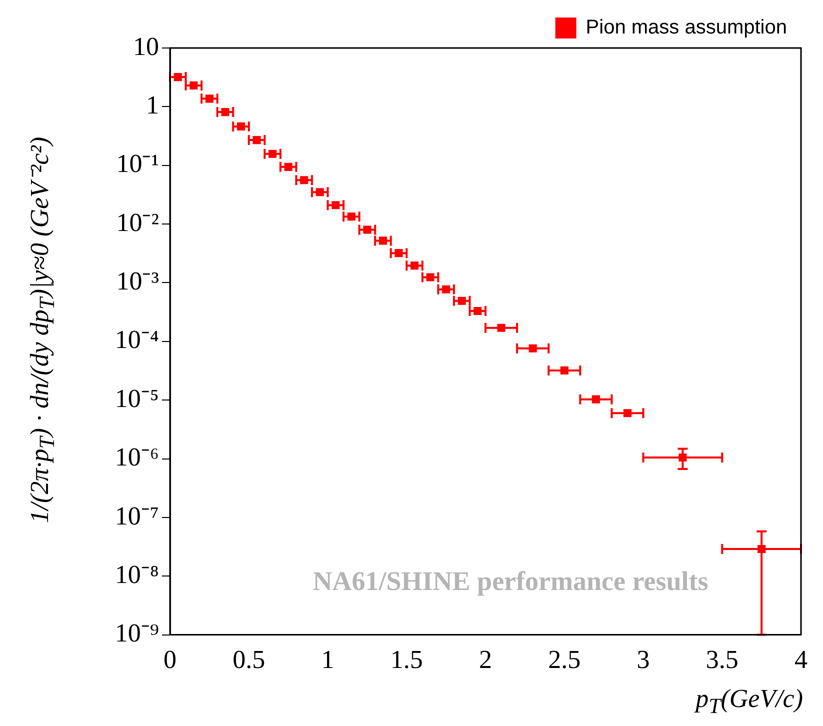 The width and height of the screenshot is (823, 726). What do you see at coordinates (136, 574) in the screenshot?
I see `y-tick-label: 10⁻⁸` at bounding box center [136, 574].